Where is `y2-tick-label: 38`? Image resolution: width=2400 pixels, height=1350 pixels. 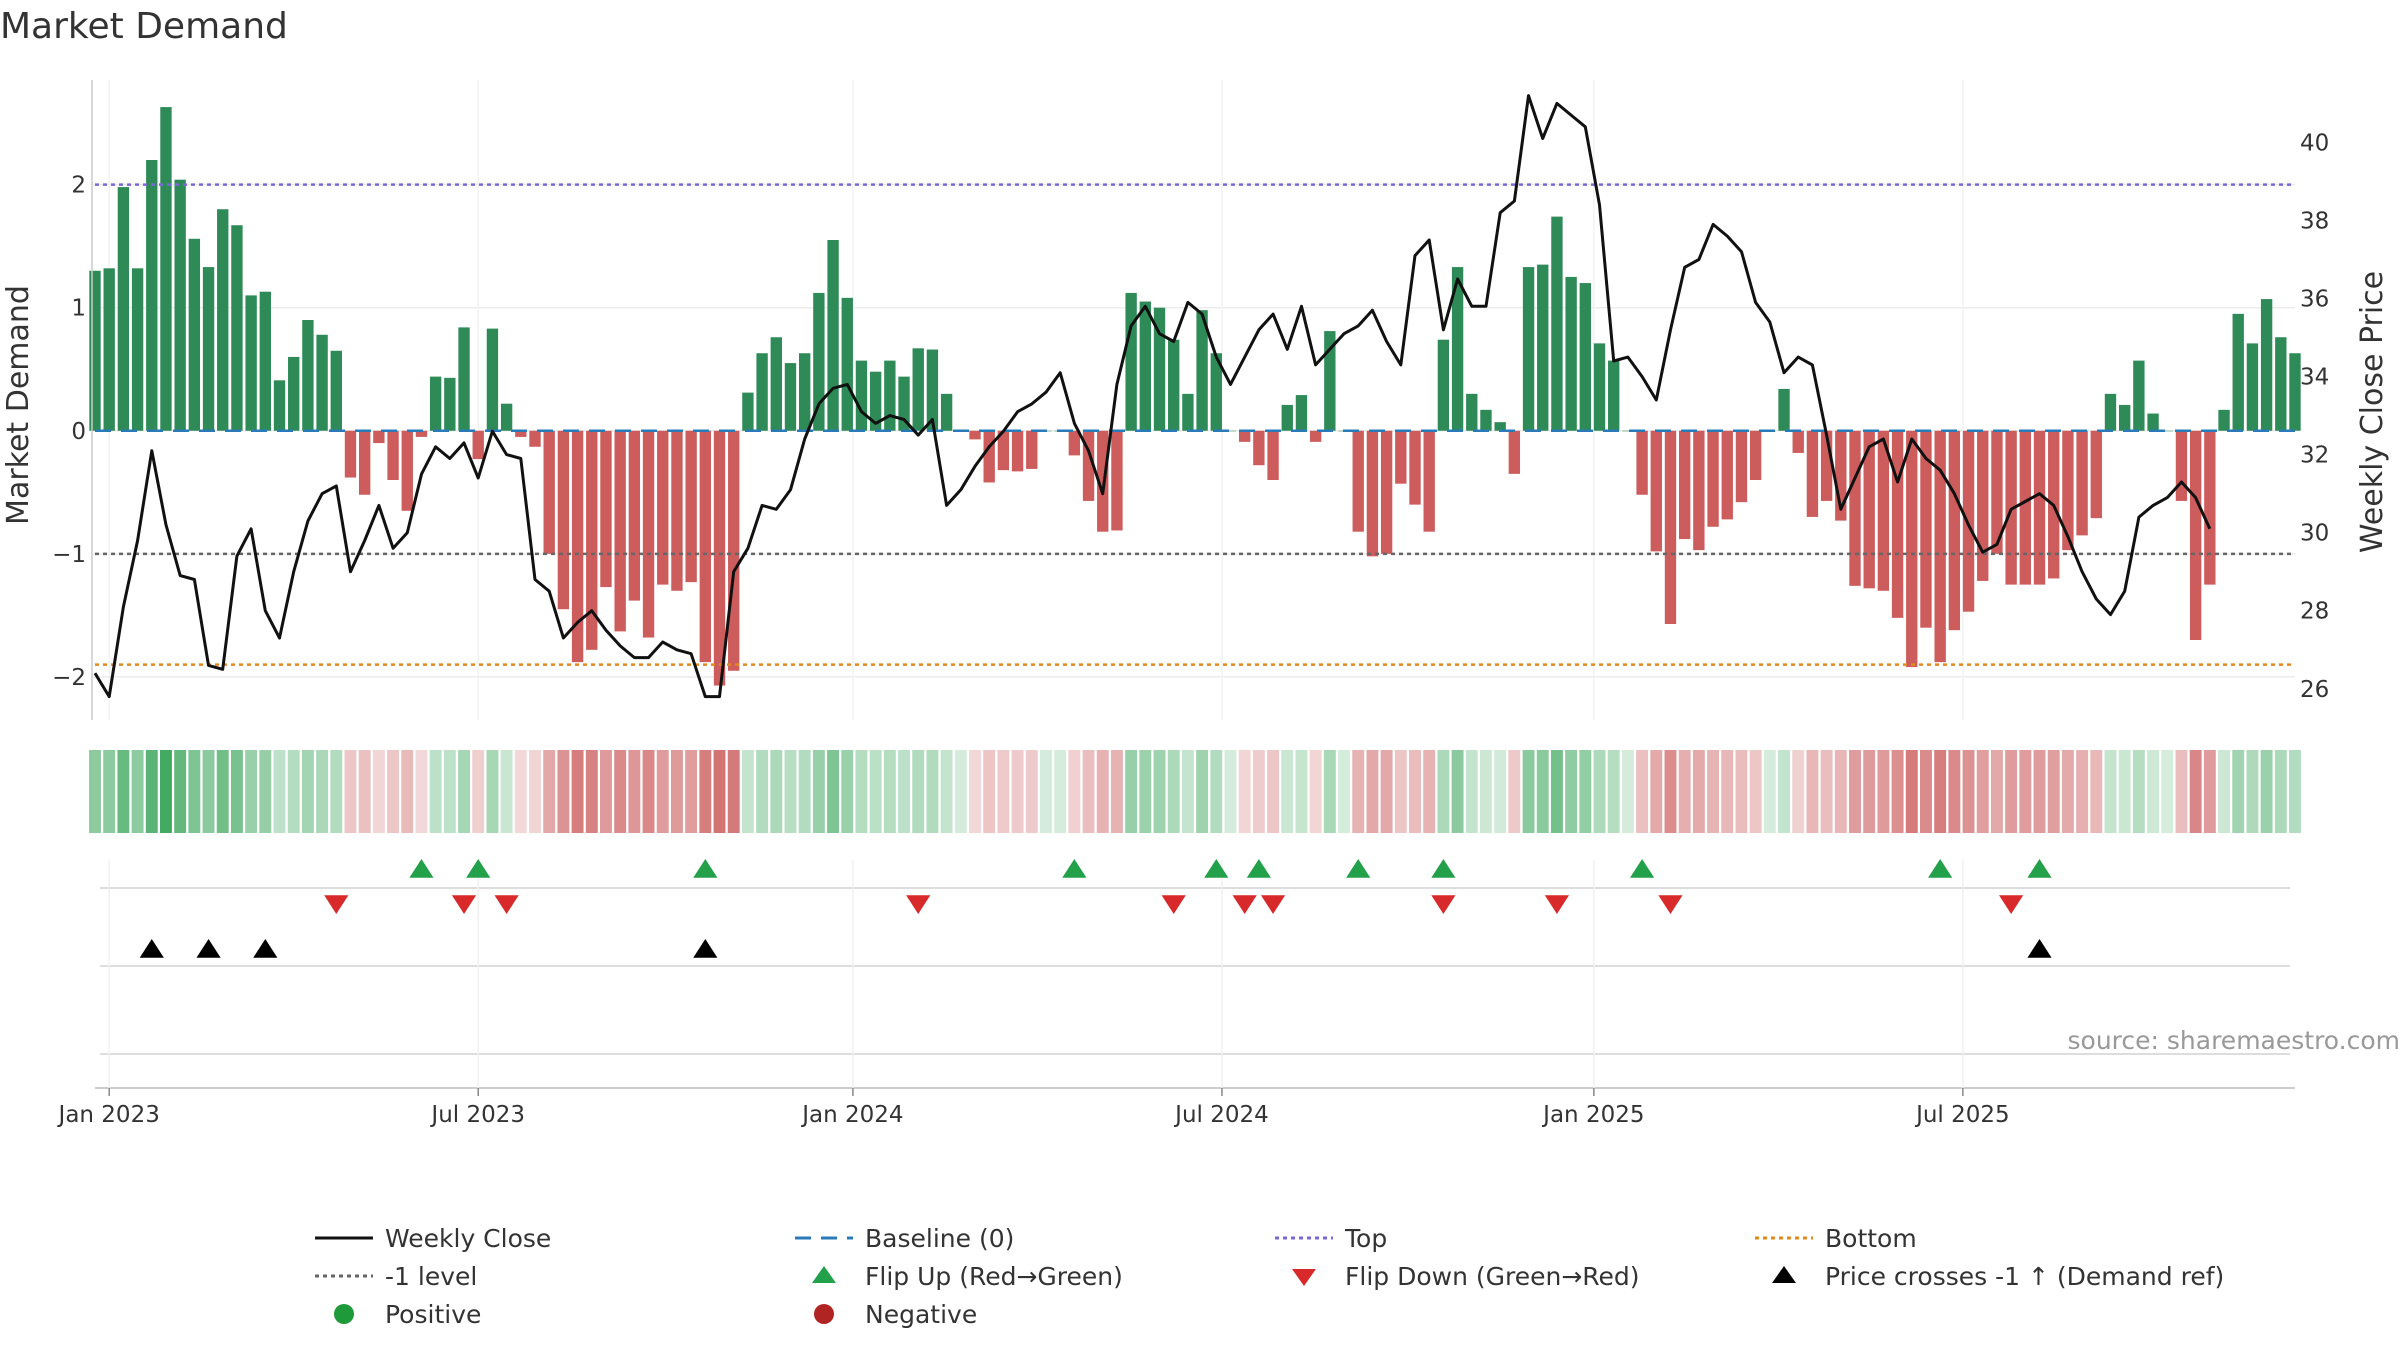
y2-tick-label: 38 is located at coordinates (2314, 221).